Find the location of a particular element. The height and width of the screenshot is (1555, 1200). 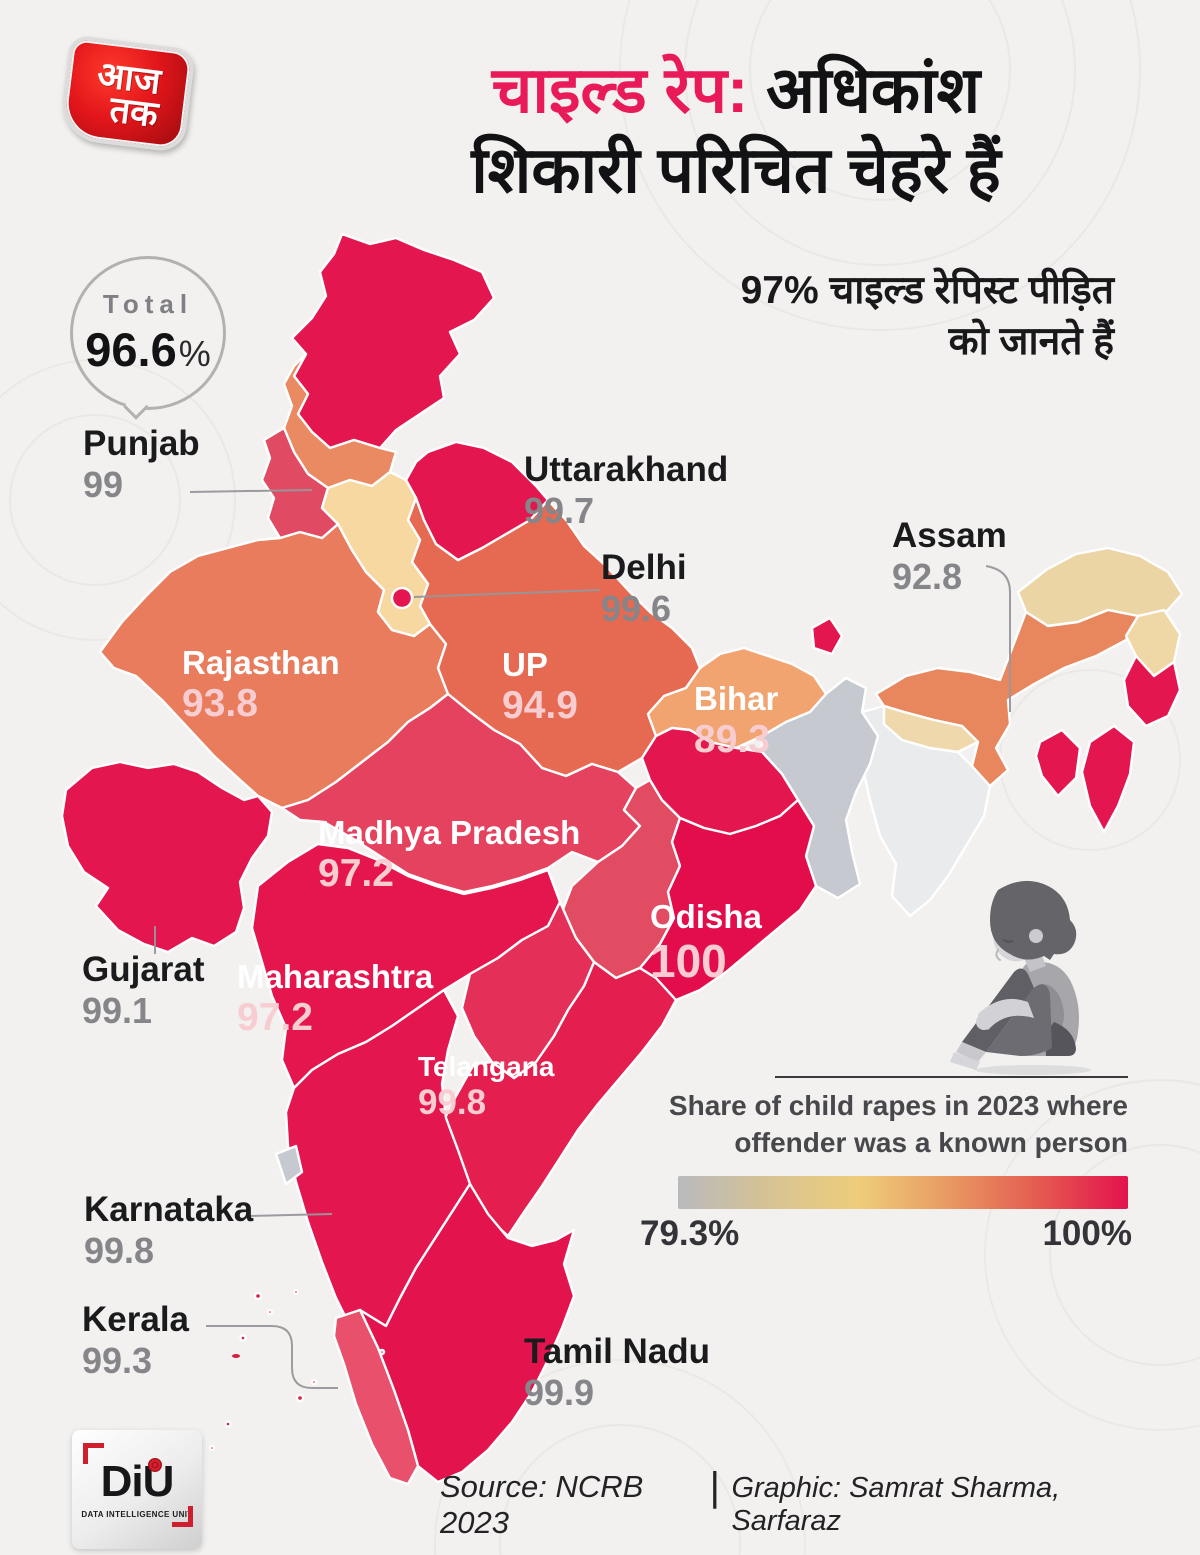

aajtak-logo-shield: आज तक is located at coordinates (127, 94).